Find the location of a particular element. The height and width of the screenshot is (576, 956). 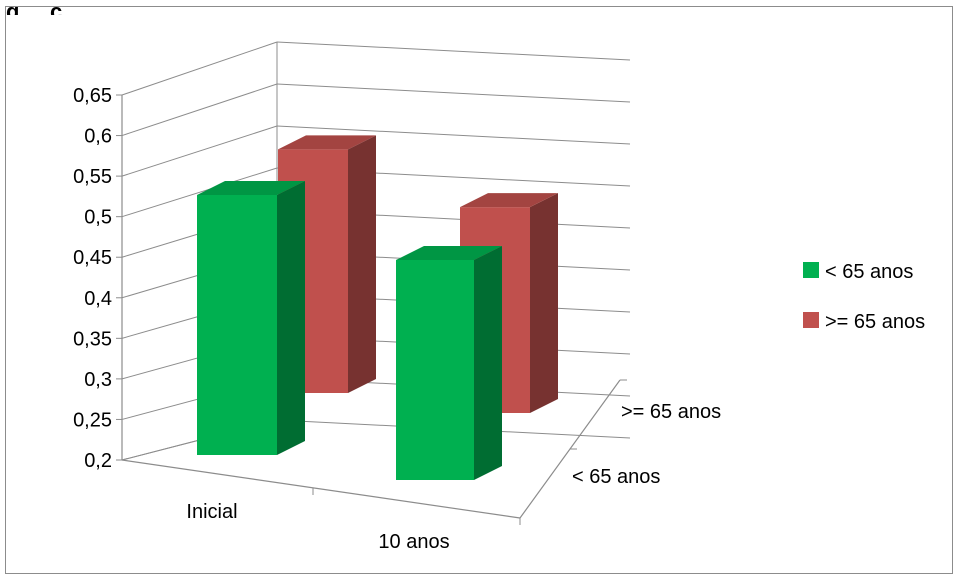

x-tick-label: Inicial is located at coordinates (211, 512).